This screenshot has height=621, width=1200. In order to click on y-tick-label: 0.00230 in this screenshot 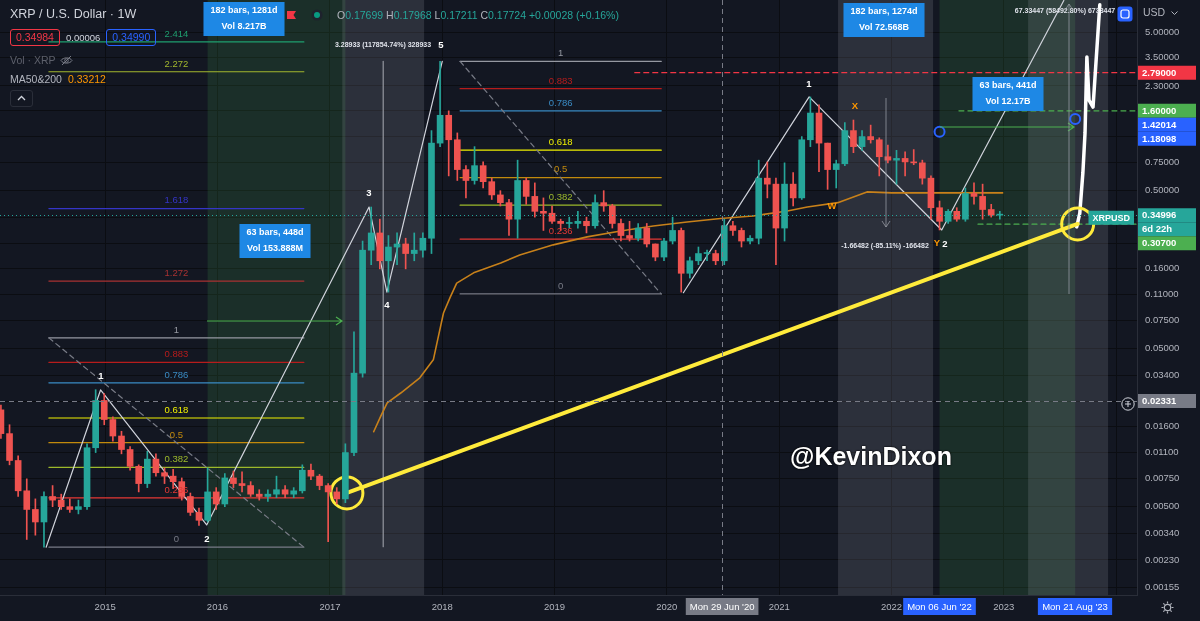, I will do `click(1162, 559)`.